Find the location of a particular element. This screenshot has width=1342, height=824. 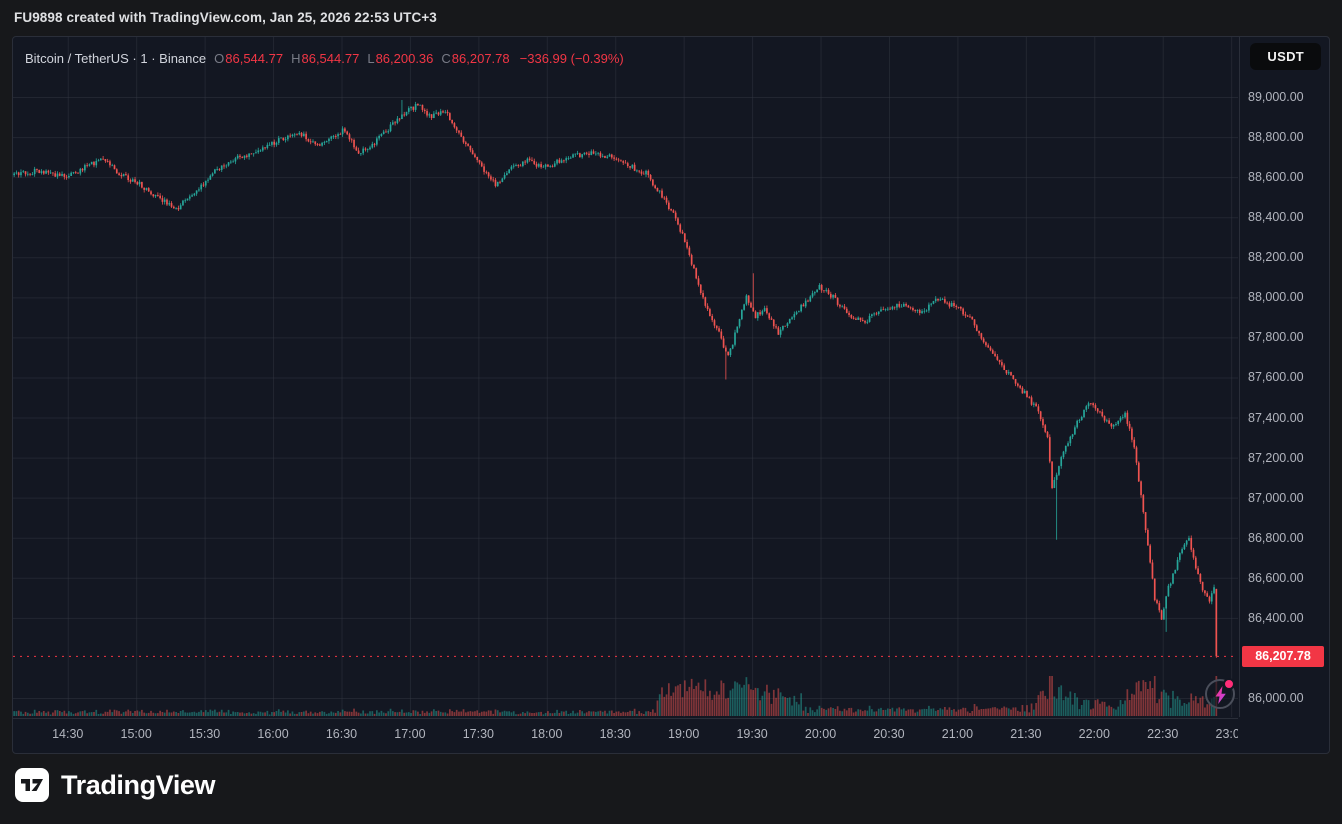

ohlc-low: L86,200.36 is located at coordinates (400, 58).